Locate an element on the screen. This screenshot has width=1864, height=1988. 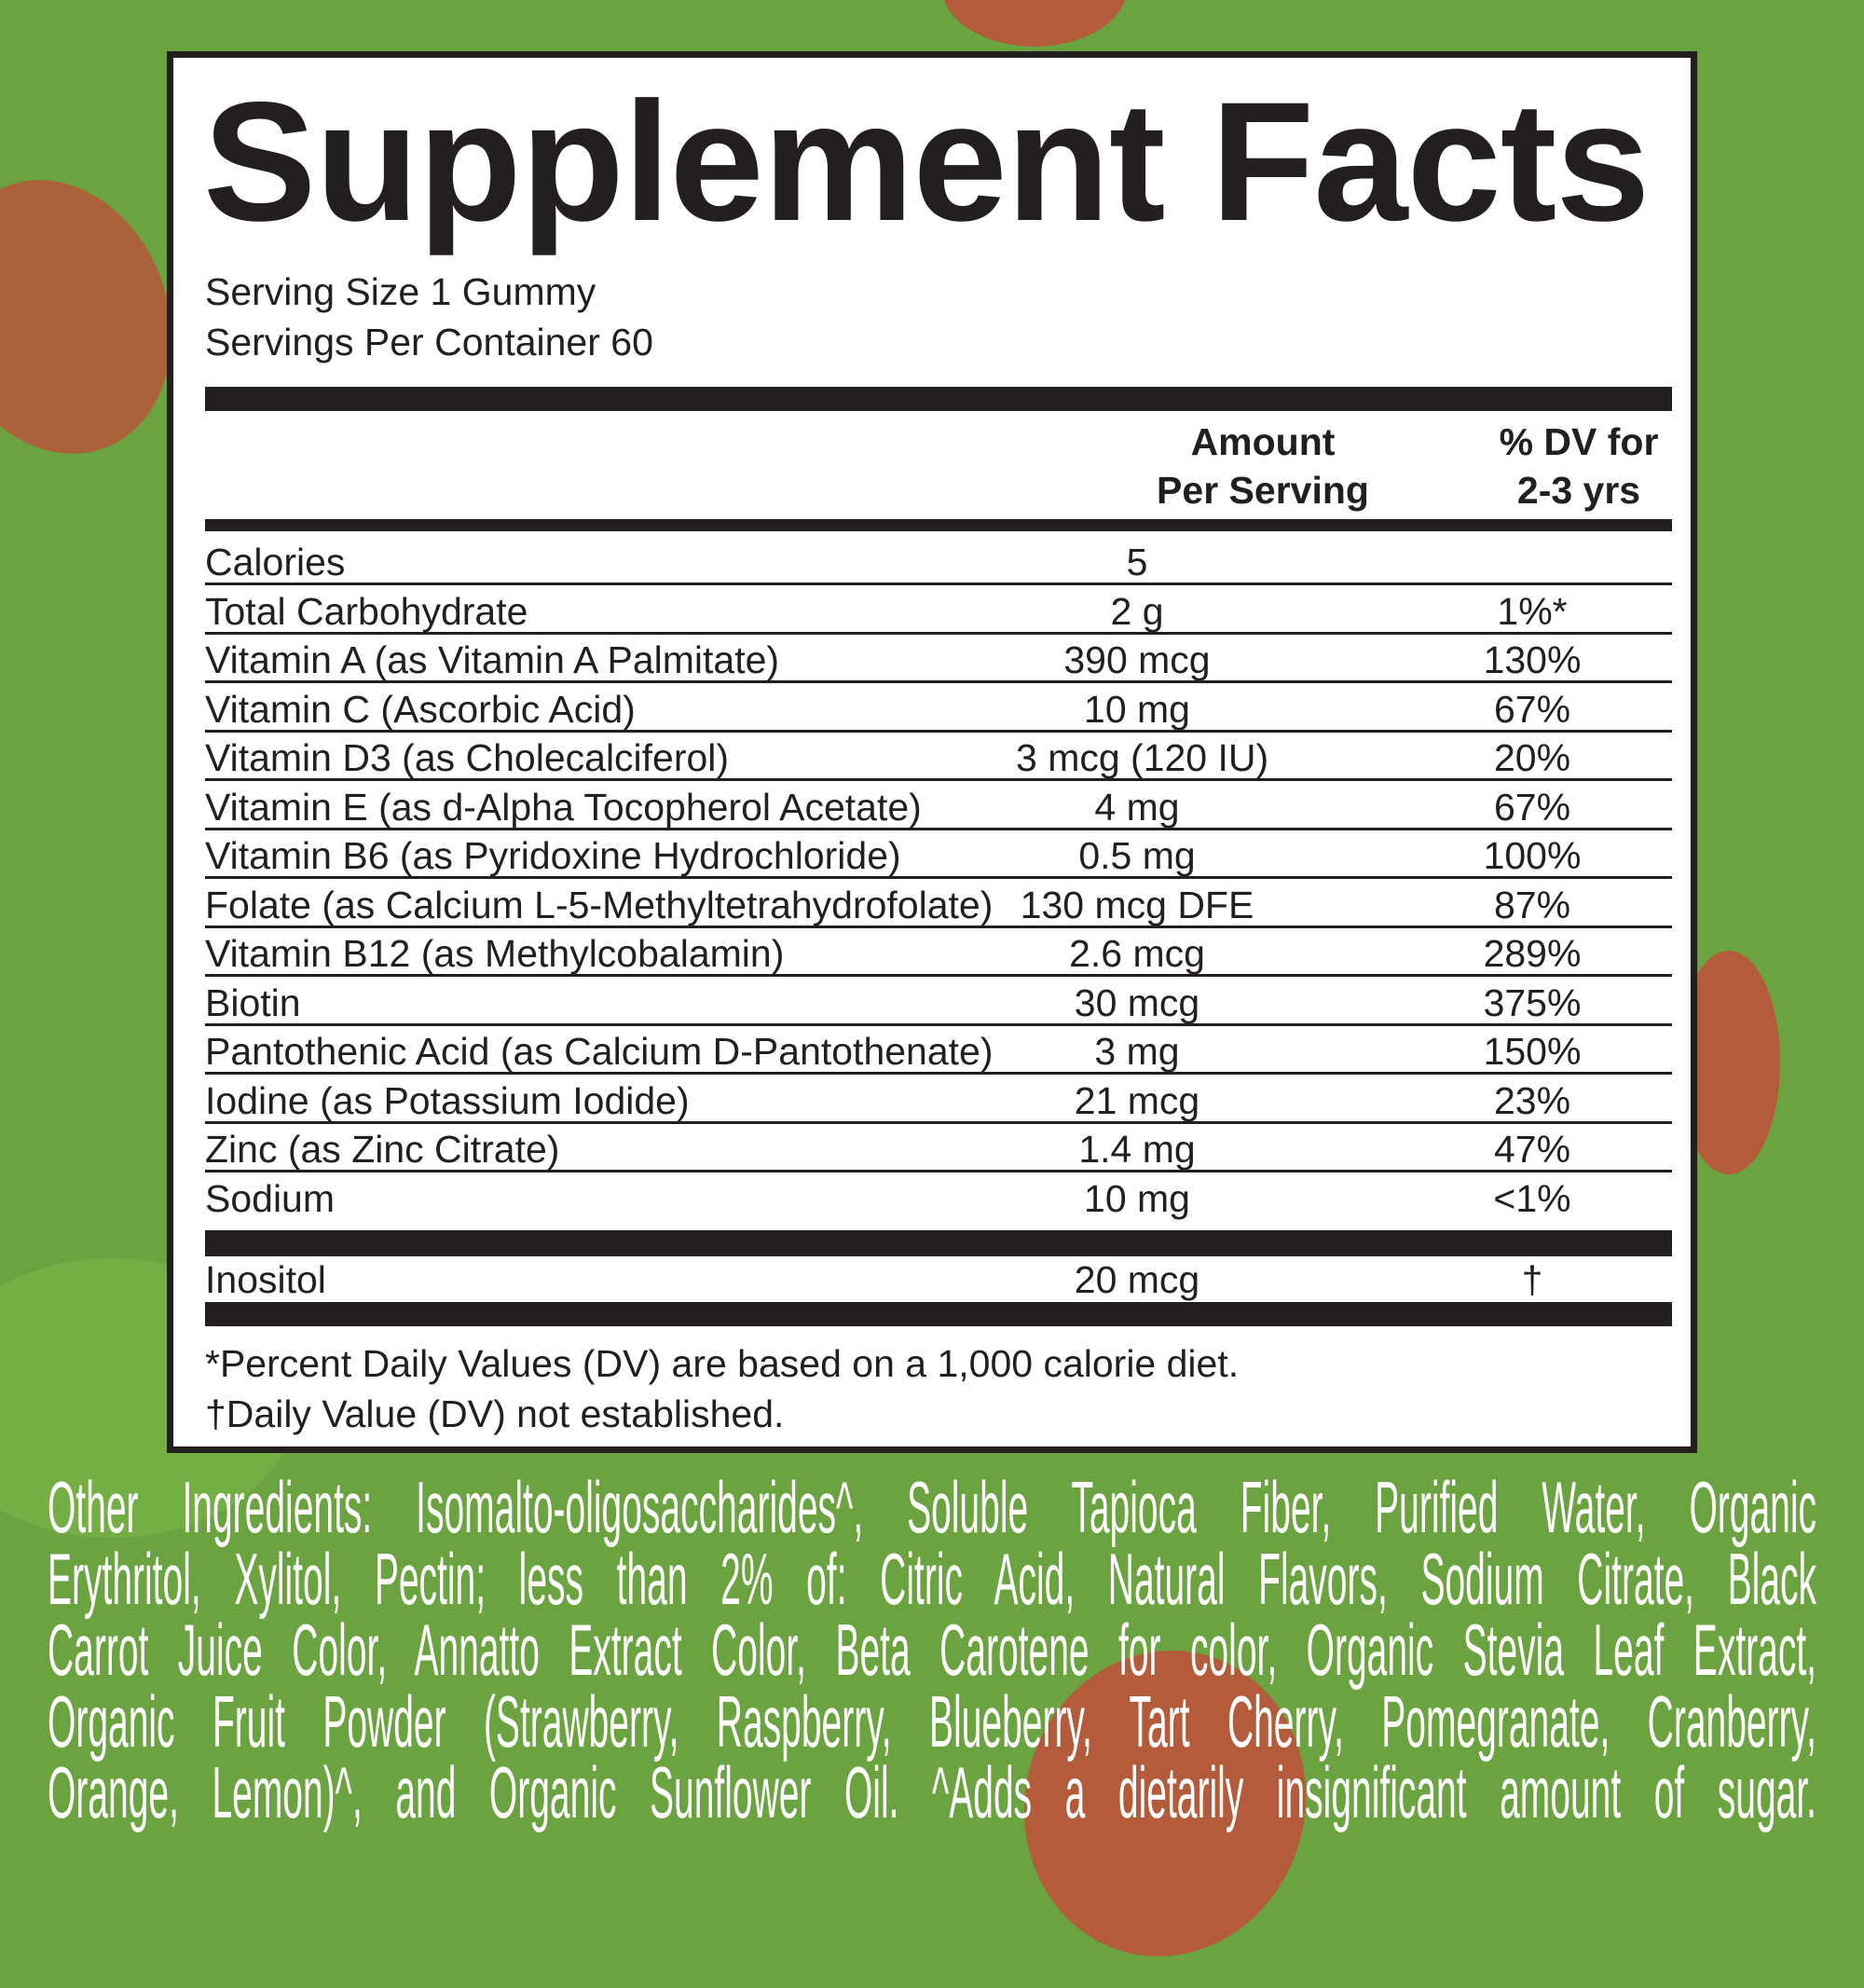
nutrient-row: Calories 5 is located at coordinates (938, 561).